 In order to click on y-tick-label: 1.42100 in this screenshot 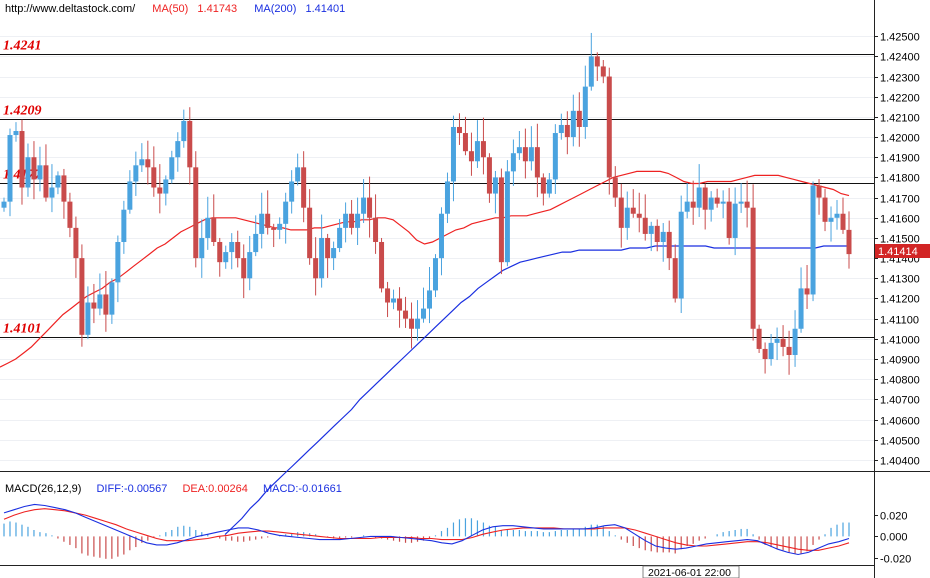, I will do `click(900, 119)`.